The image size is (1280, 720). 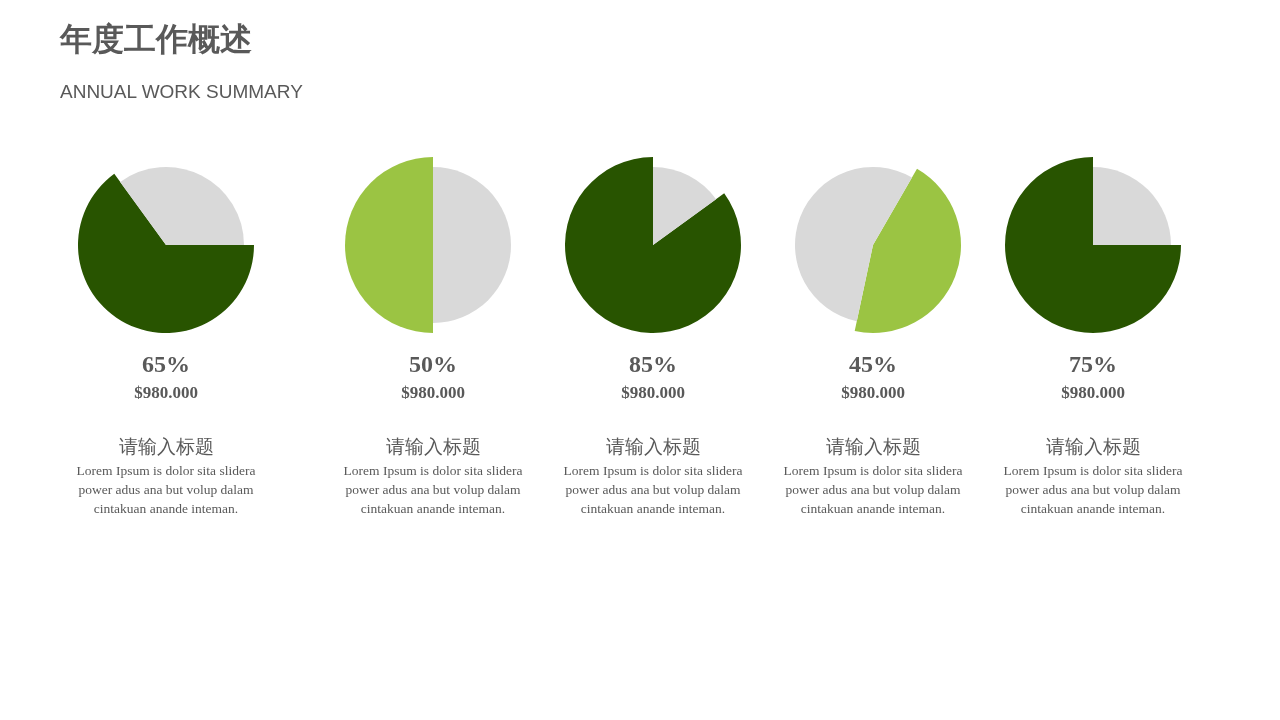 What do you see at coordinates (166, 364) in the screenshot?
I see `data-label: 65%` at bounding box center [166, 364].